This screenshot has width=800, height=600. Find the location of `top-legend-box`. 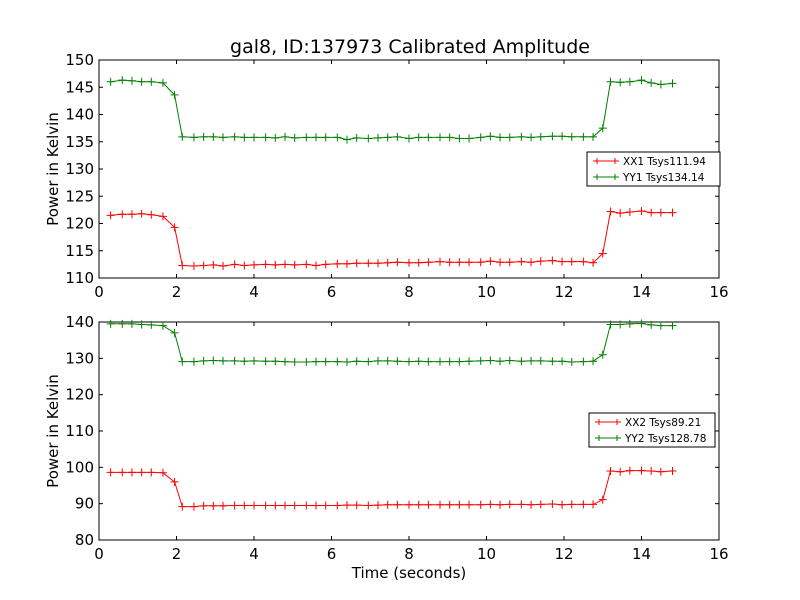

top-legend-box is located at coordinates (653, 169).